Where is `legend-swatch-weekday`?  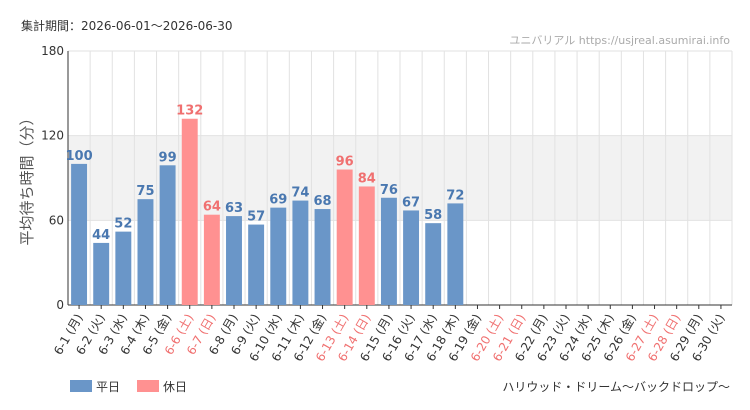
legend-swatch-weekday is located at coordinates (81, 386).